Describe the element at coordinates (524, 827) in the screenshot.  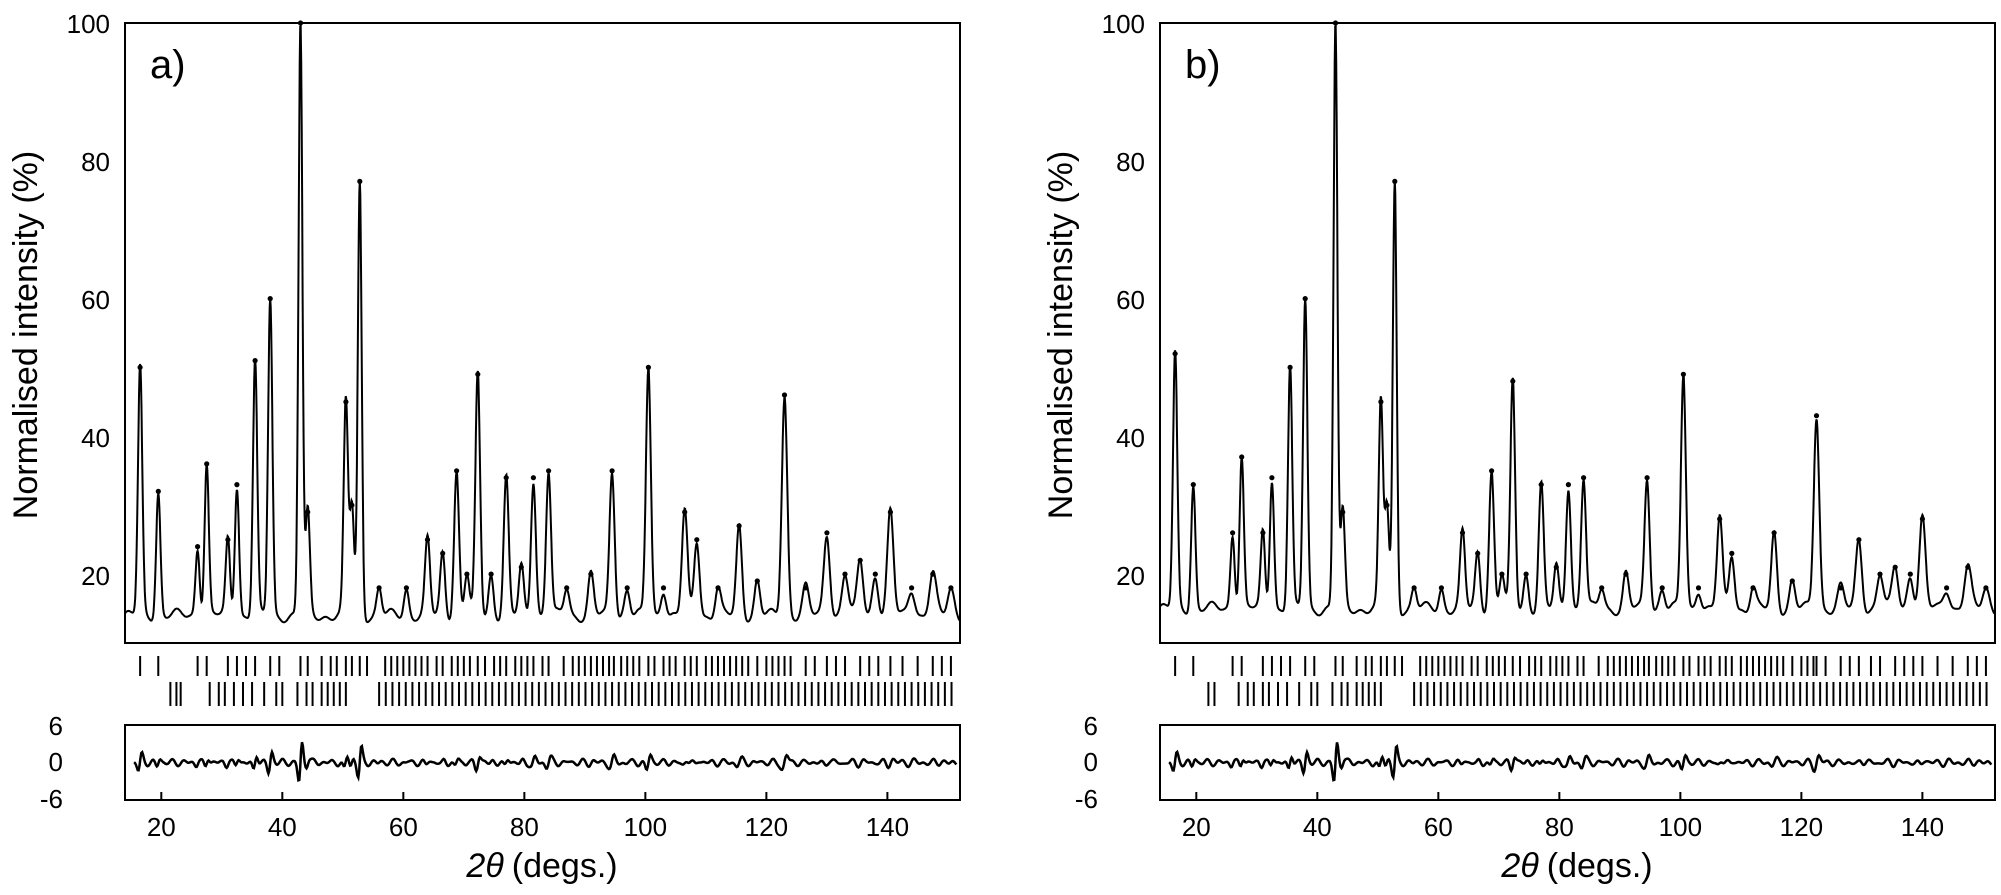
I see `panel-a-x-tick-label-80: 80` at that location.